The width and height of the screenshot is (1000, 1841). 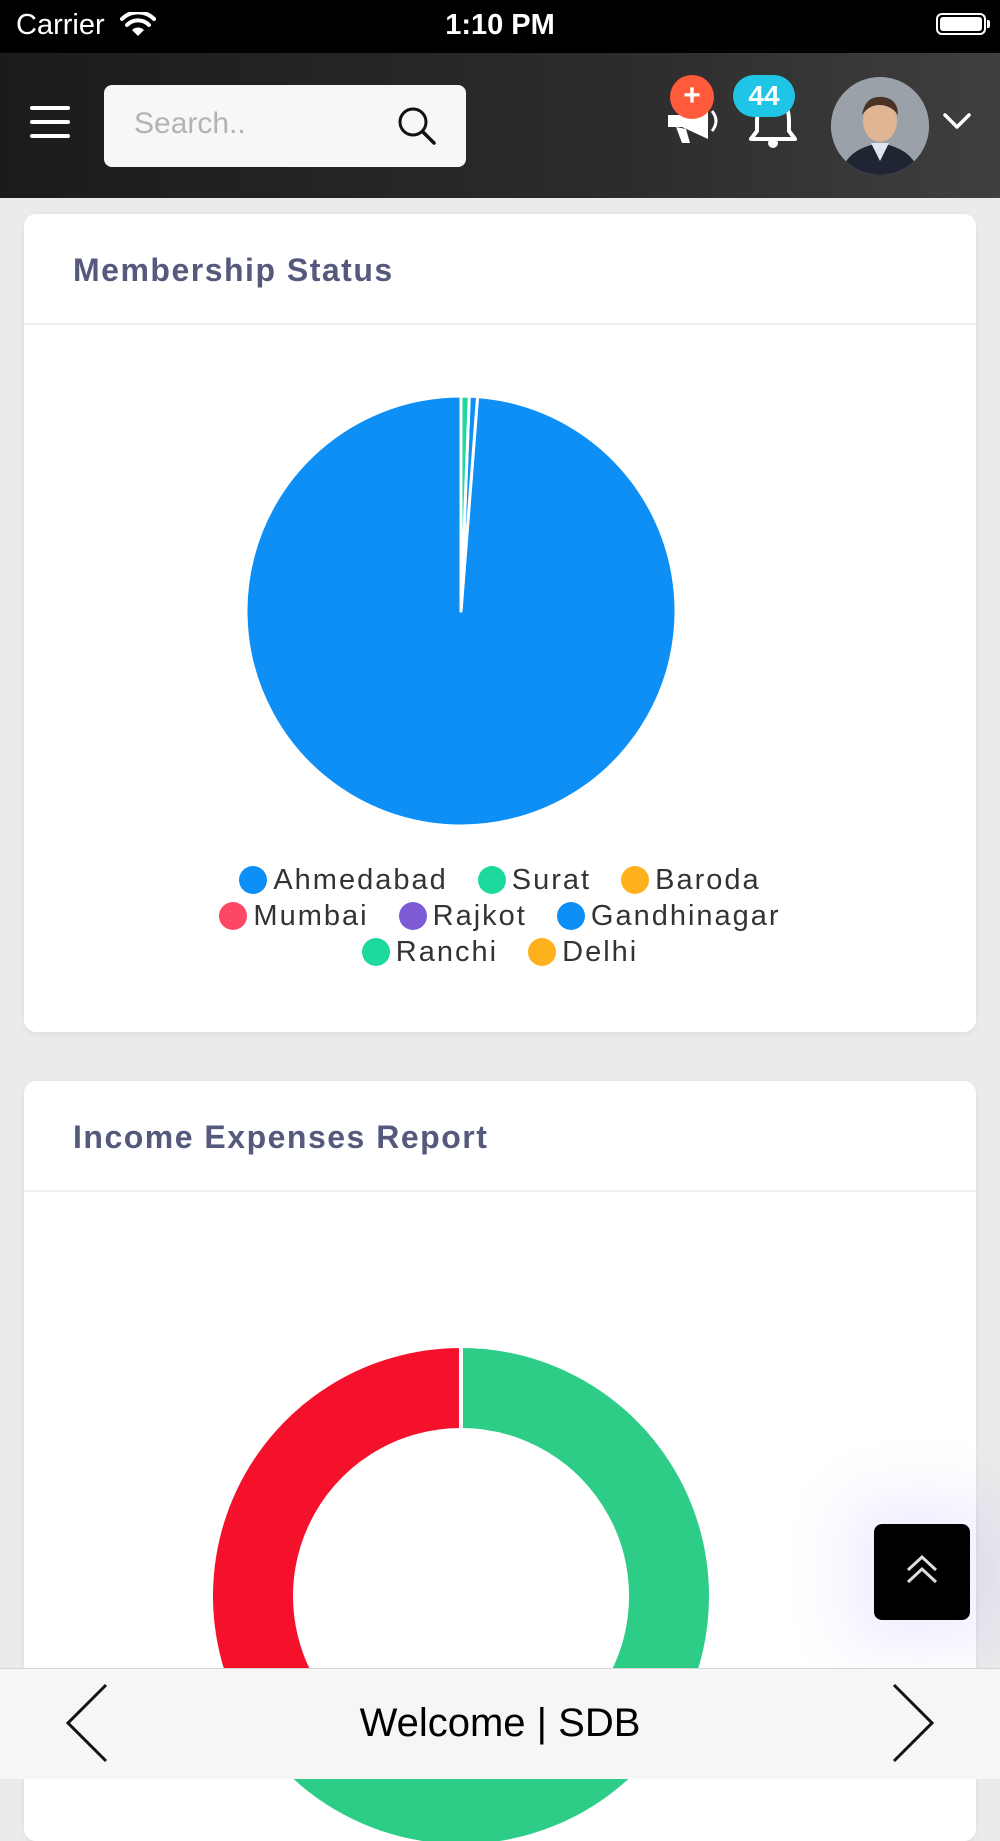 I want to click on status-bar: Carrier 1:10 PM, so click(x=500, y=26).